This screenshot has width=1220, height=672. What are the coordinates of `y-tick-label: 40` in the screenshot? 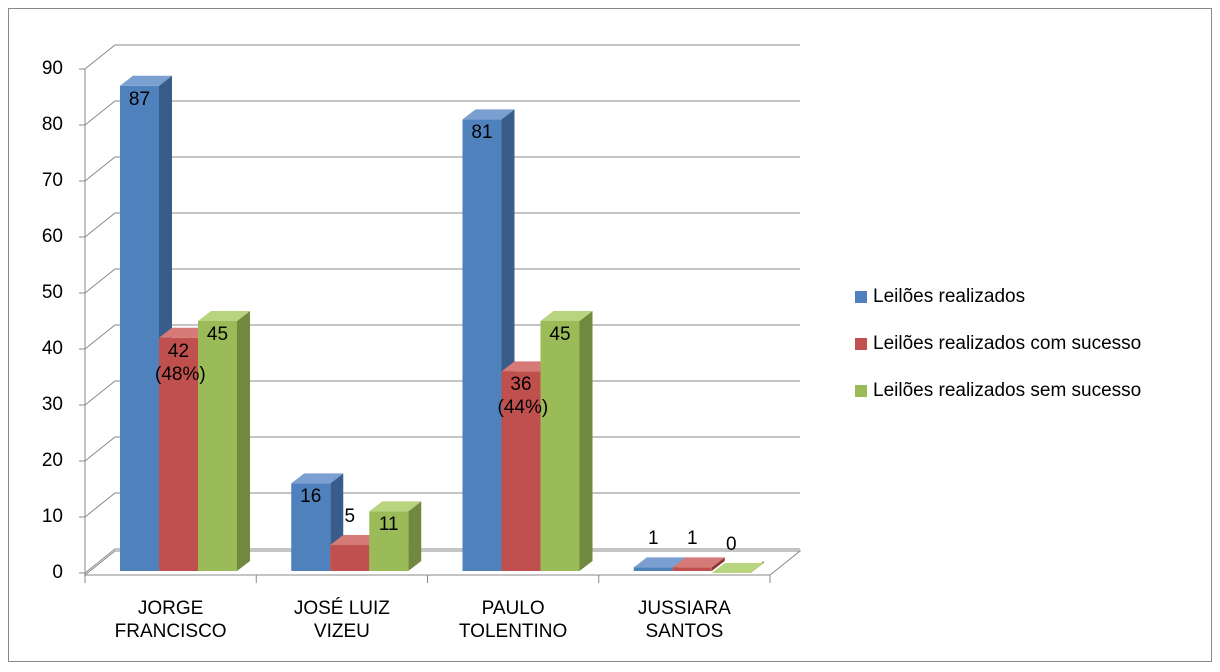 It's located at (52, 348).